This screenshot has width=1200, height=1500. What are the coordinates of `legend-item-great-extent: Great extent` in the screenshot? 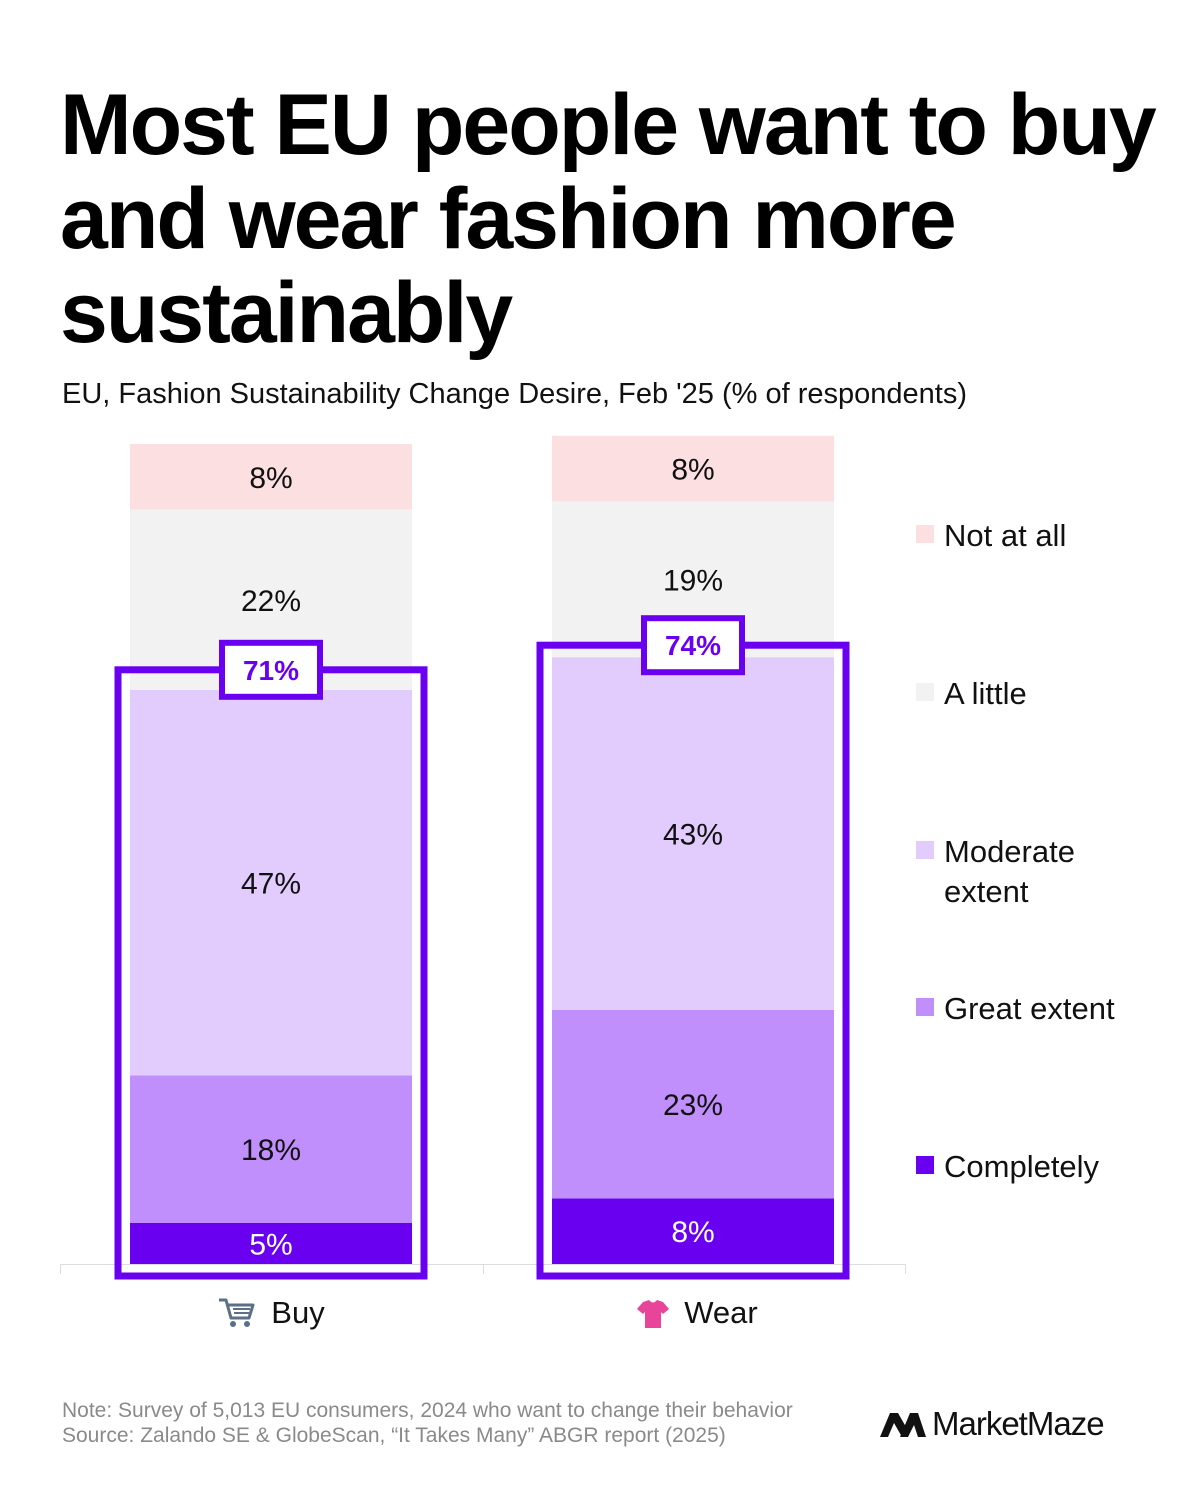 It's located at (1040, 1009).